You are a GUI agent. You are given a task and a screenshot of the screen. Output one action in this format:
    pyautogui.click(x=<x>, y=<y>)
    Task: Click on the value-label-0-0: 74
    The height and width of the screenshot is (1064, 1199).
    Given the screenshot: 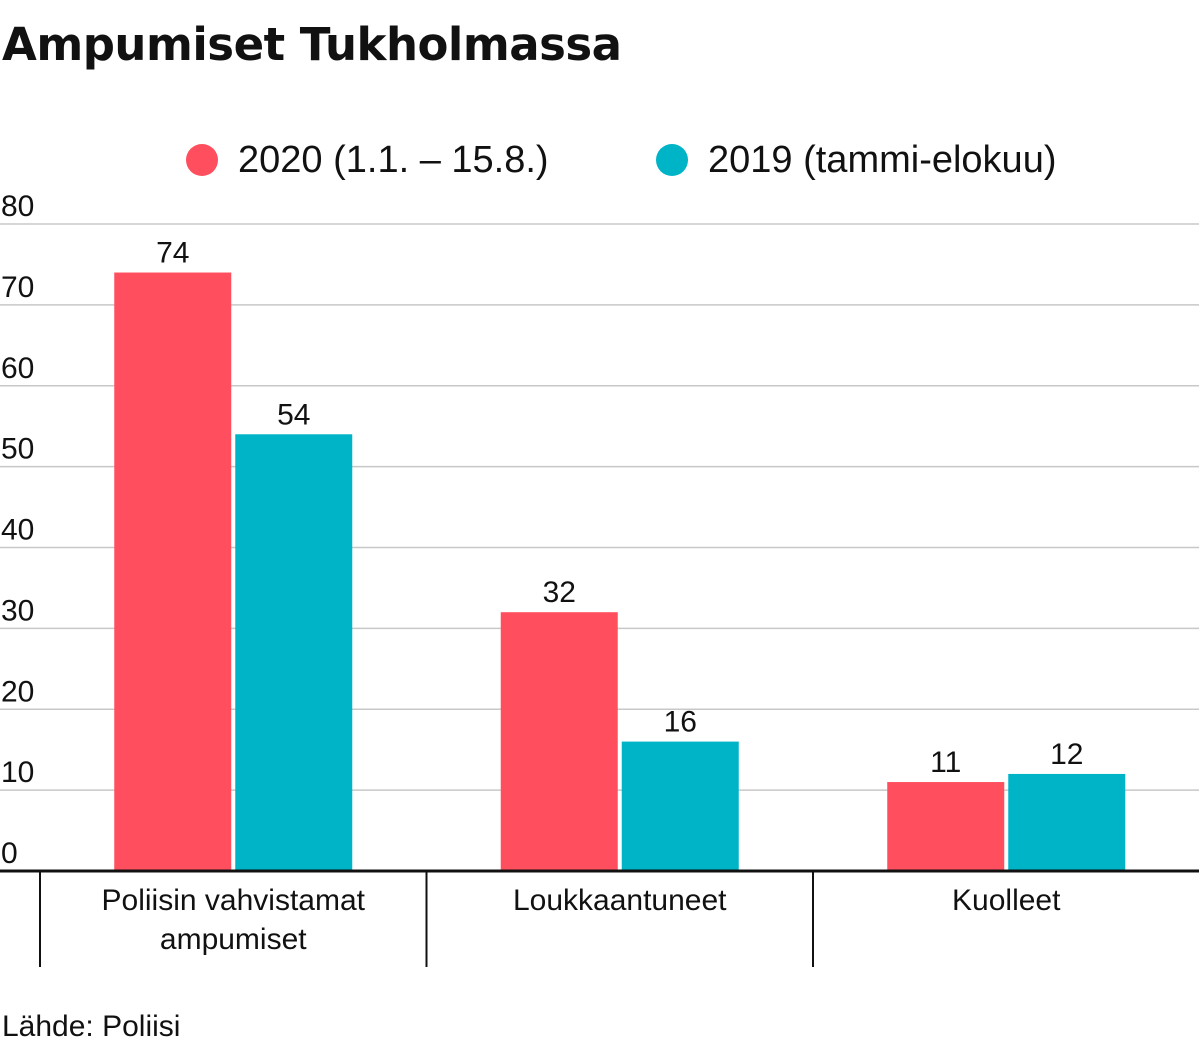 What is the action you would take?
    pyautogui.click(x=172, y=253)
    